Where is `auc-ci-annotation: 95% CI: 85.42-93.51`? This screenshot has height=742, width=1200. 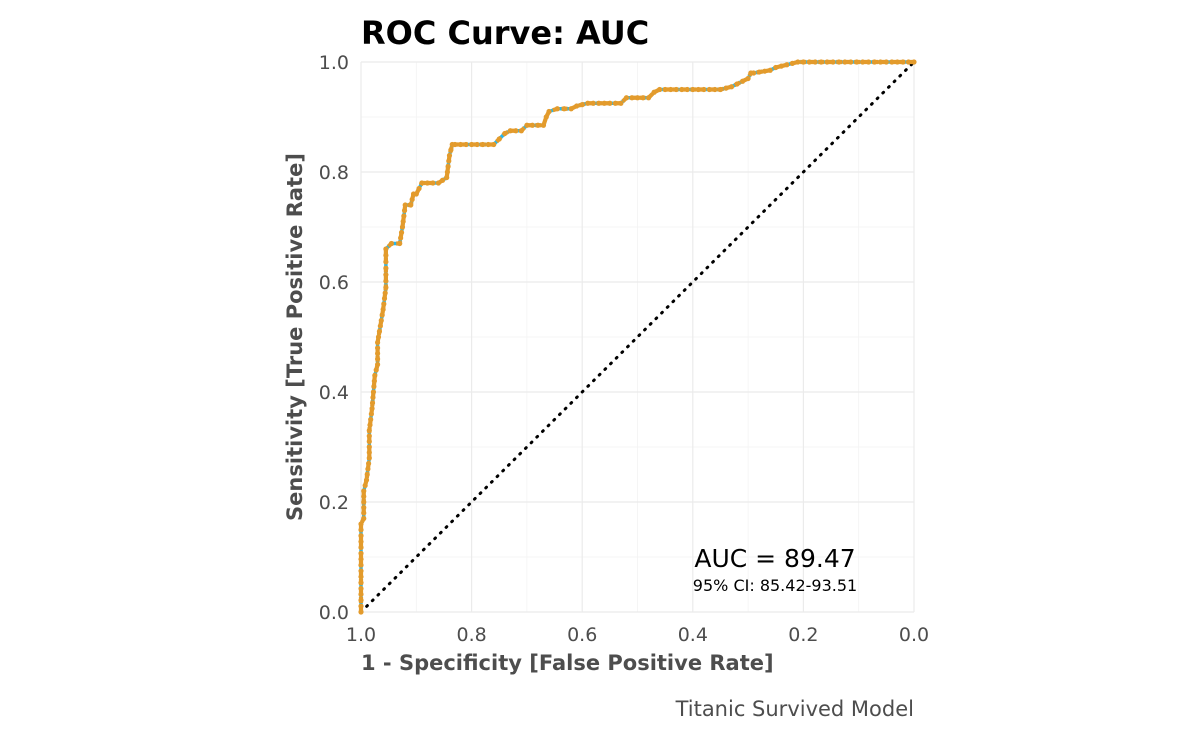
auc-ci-annotation: 95% CI: 85.42-93.51 is located at coordinates (775, 585).